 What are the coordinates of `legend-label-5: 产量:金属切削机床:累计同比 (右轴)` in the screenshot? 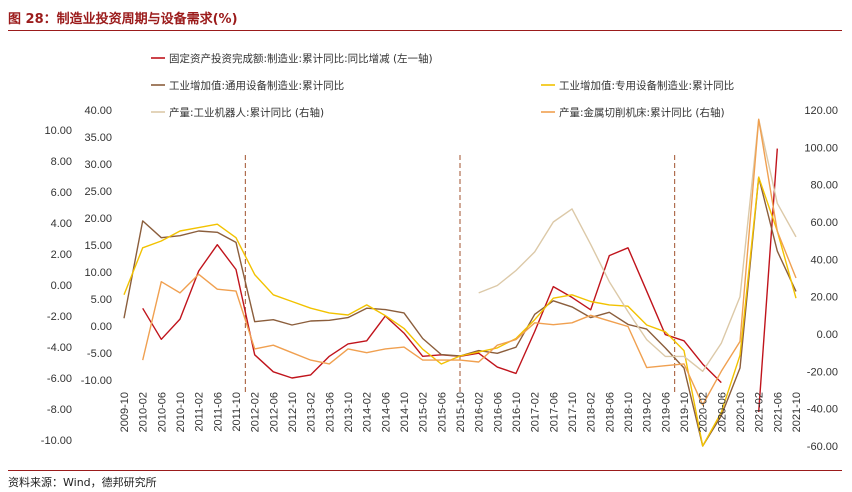 It's located at (642, 112).